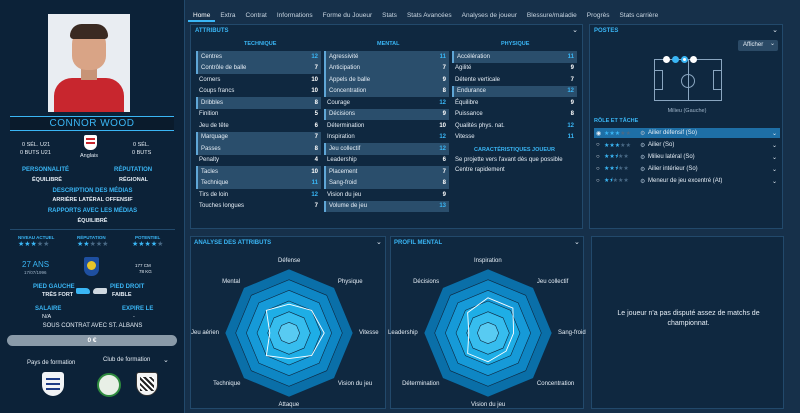  What do you see at coordinates (316, 125) in the screenshot?
I see `attribute-value: 6` at bounding box center [316, 125].